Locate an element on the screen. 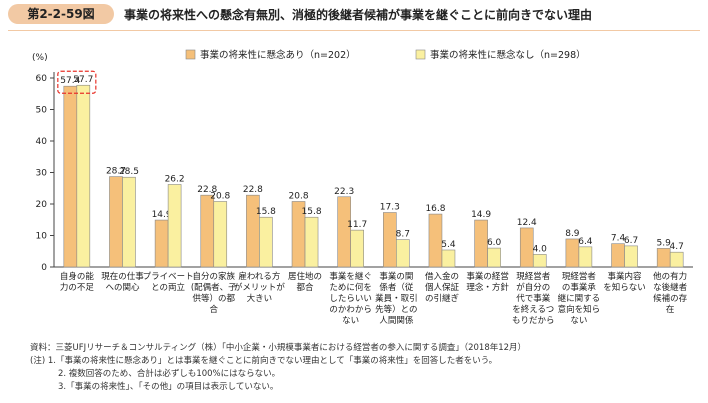  value-label-concern-no: 11.7 is located at coordinates (357, 225).